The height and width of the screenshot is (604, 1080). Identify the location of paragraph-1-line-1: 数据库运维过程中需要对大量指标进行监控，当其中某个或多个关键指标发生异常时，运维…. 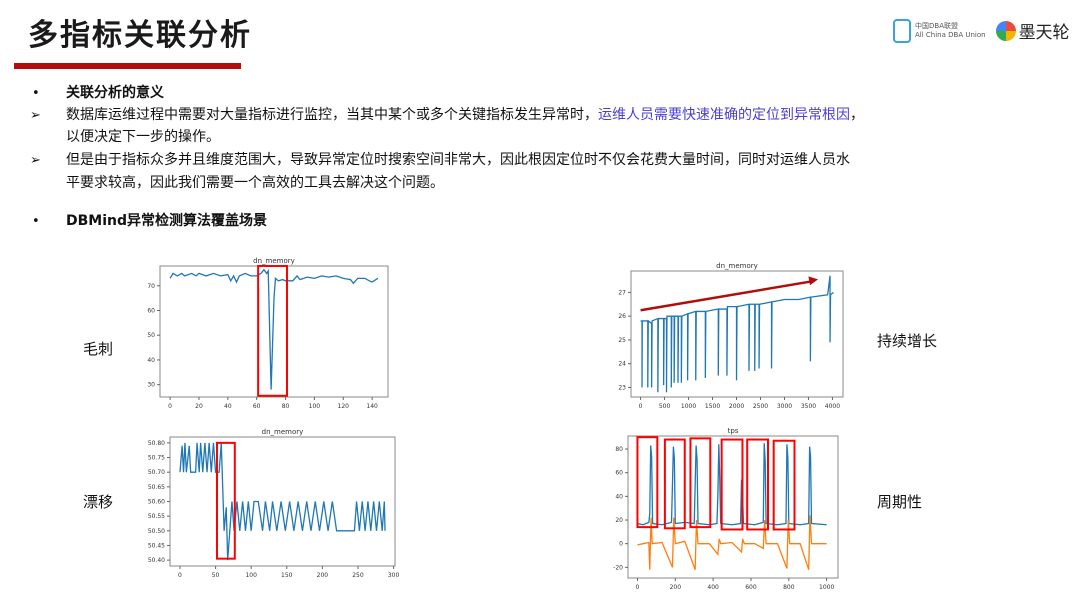
(465, 115).